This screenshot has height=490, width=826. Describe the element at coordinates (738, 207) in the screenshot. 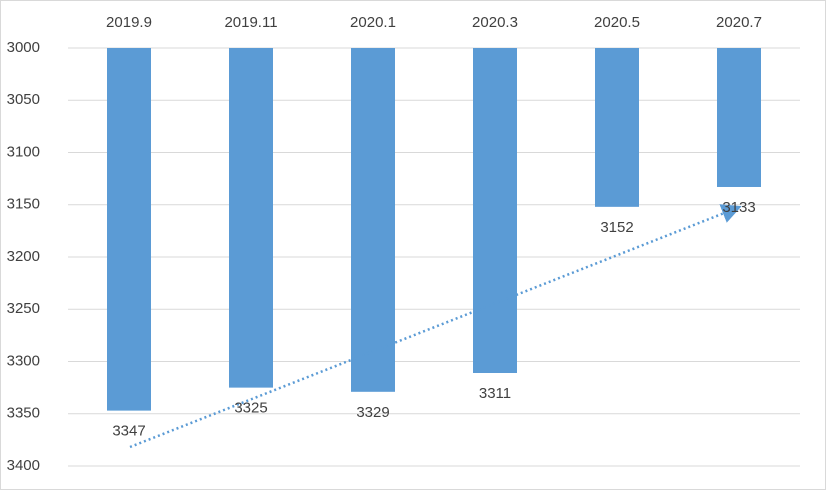

I see `data-label: 3133` at that location.